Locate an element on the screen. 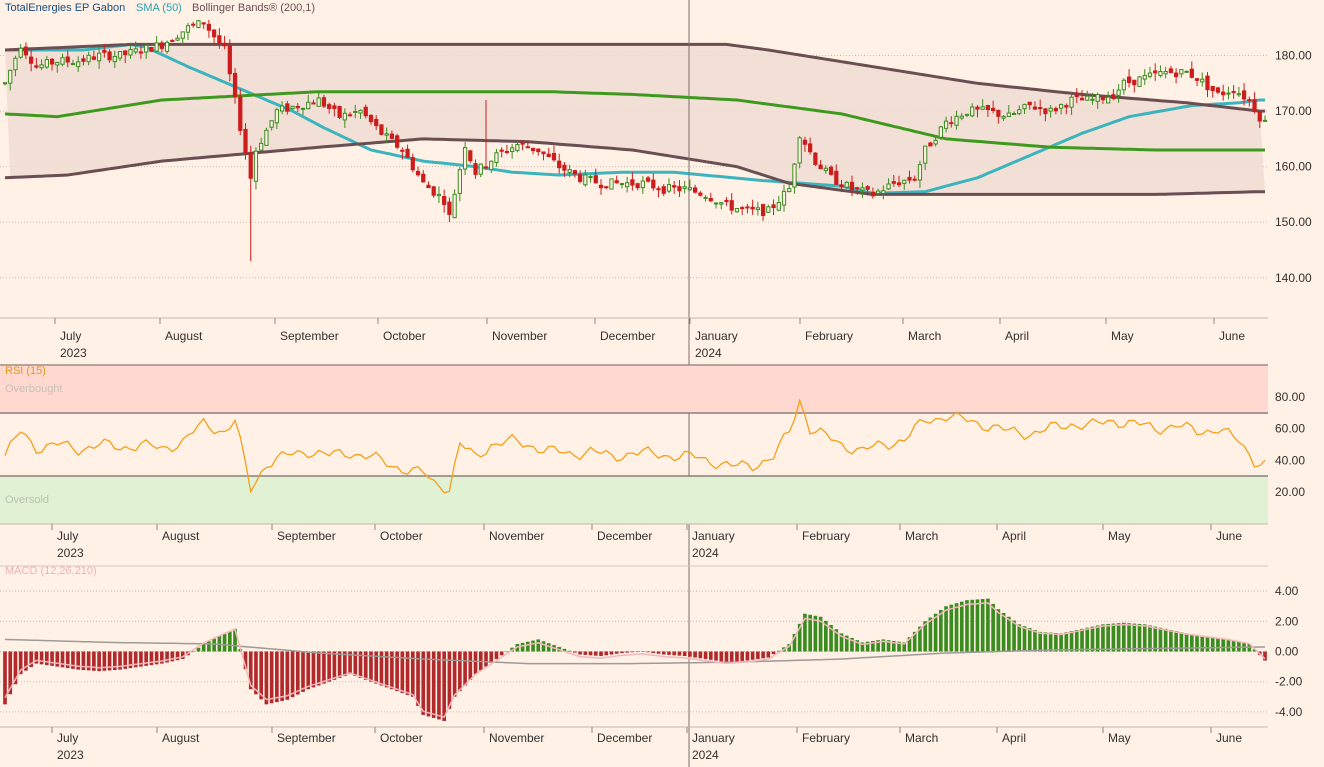  legend-instrument: TotalEnergies EP Gabon is located at coordinates (65, 8).